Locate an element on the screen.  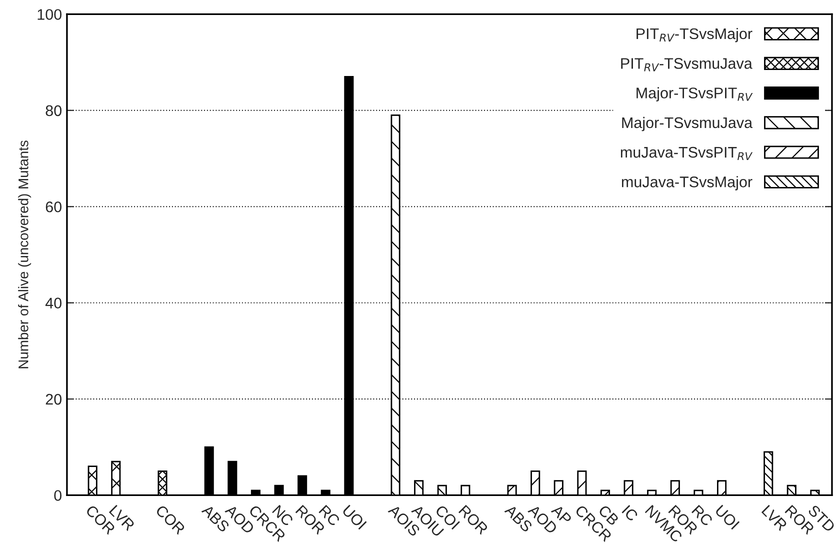
y-tick-label: 60 is located at coordinates (54, 206).